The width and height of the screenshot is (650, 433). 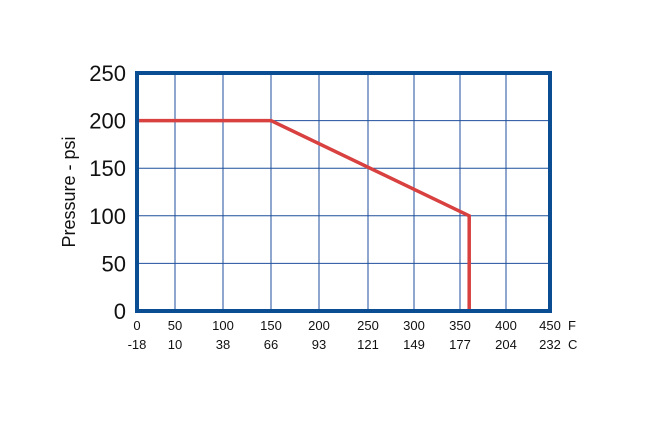 I want to click on x-tick-label-c: 232, so click(x=550, y=344).